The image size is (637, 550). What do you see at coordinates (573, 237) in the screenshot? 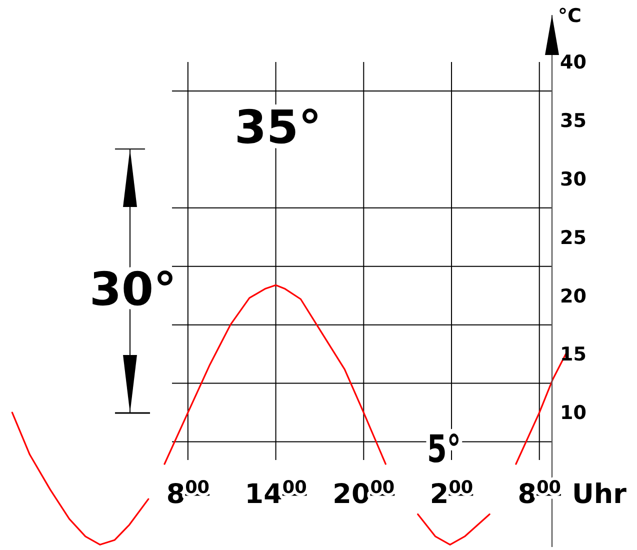
I see `y-tick-label: 25` at bounding box center [573, 237].